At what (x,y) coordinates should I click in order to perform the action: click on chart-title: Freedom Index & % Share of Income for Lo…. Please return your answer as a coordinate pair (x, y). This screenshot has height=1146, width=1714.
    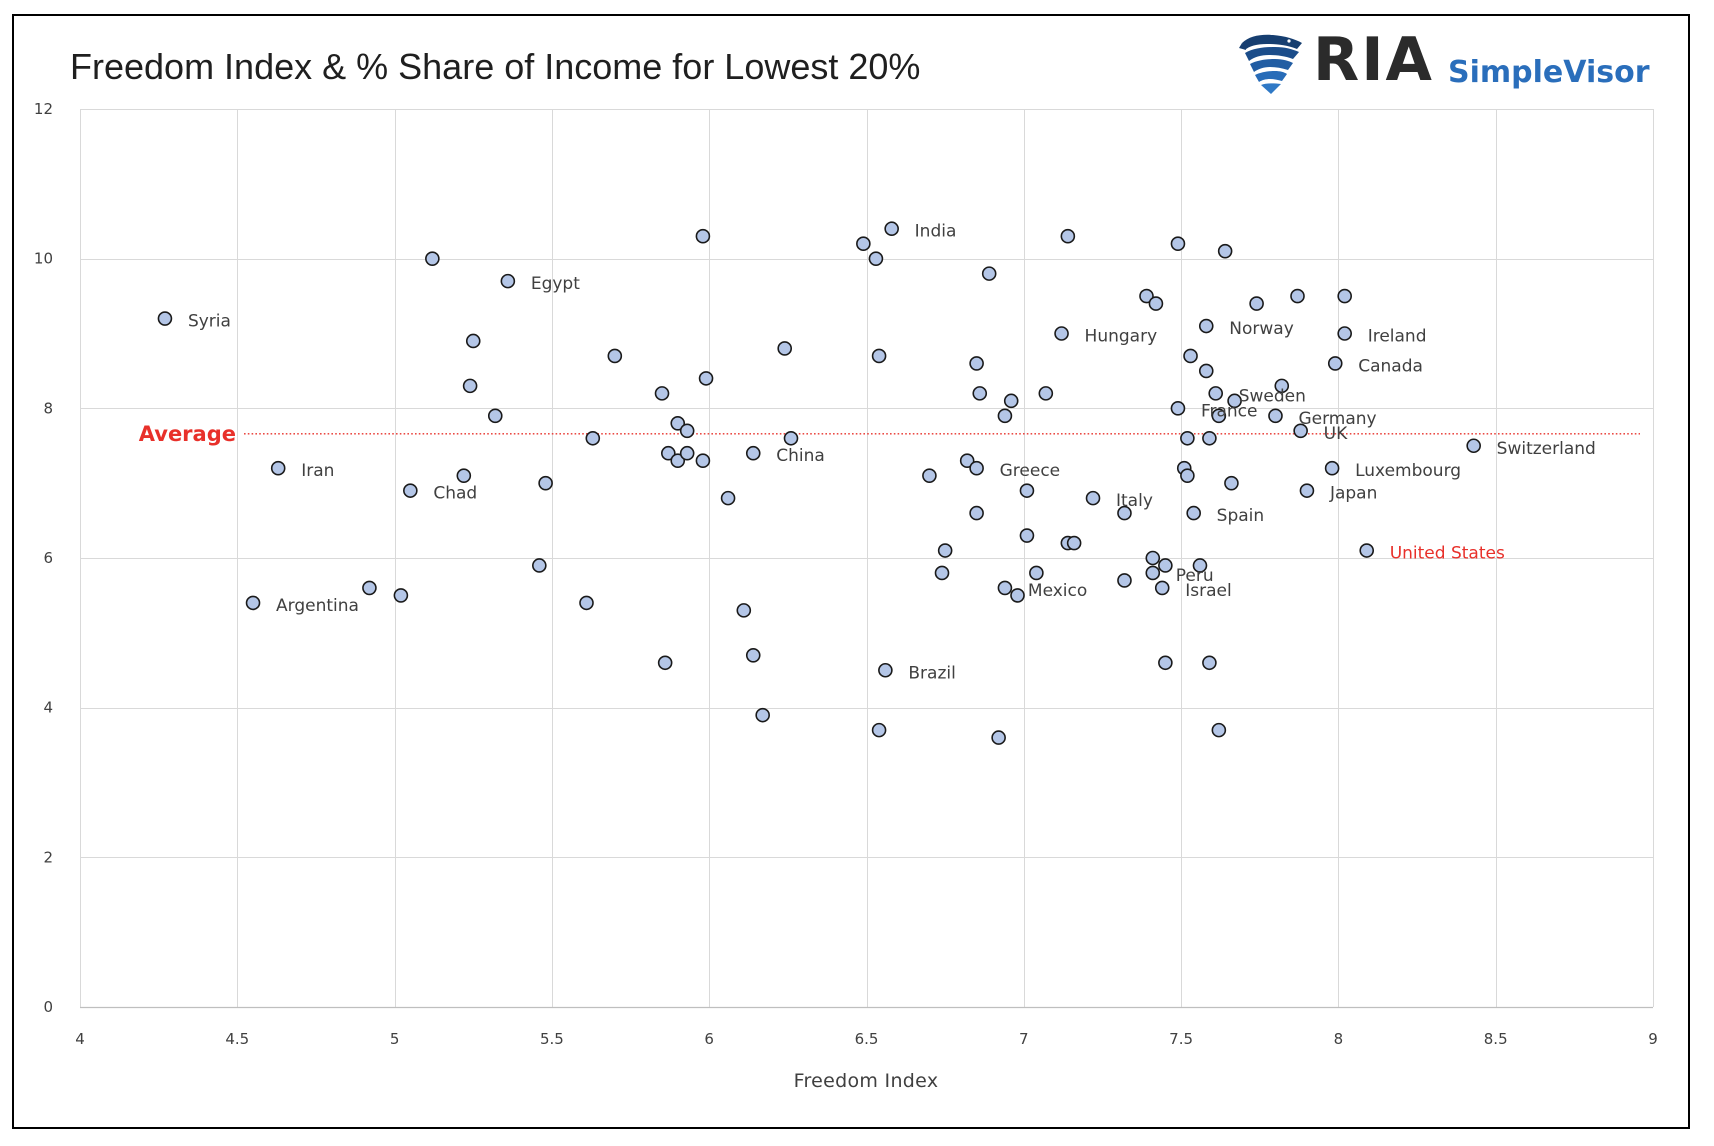
    Looking at the image, I should click on (495, 66).